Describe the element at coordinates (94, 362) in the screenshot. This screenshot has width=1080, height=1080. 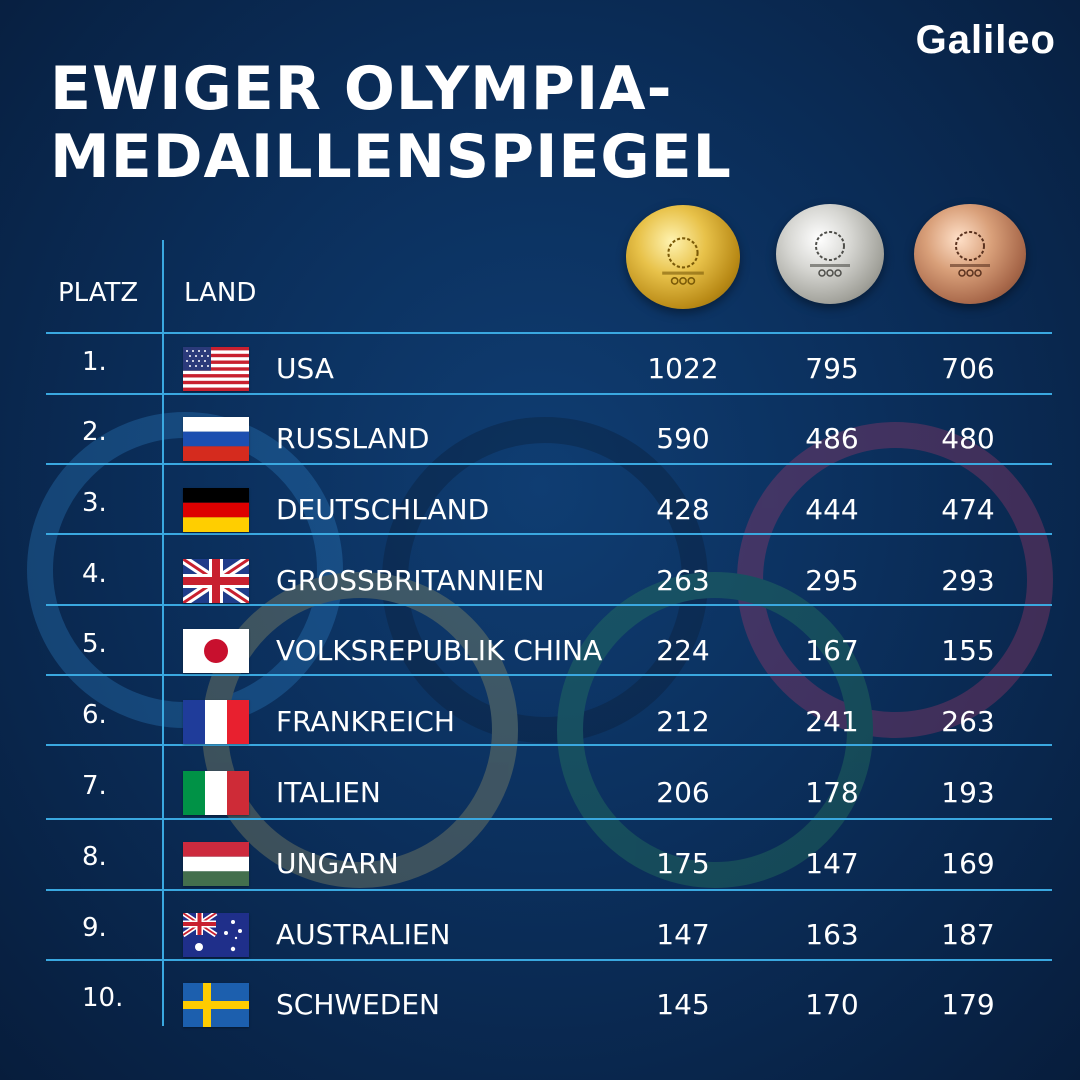
I see `rank: 1.` at that location.